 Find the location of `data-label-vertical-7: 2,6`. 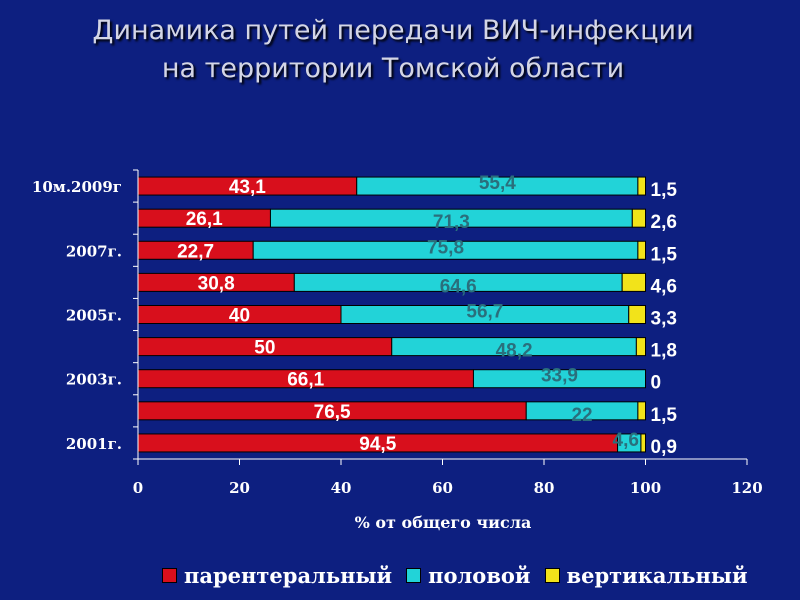

data-label-vertical-7: 2,6 is located at coordinates (664, 222).